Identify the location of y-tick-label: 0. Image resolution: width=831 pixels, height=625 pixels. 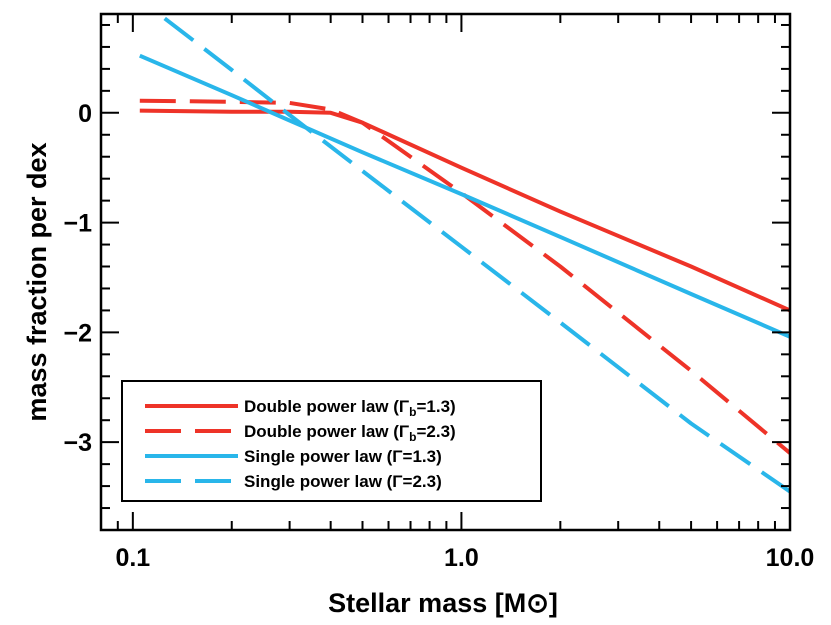
(85, 114).